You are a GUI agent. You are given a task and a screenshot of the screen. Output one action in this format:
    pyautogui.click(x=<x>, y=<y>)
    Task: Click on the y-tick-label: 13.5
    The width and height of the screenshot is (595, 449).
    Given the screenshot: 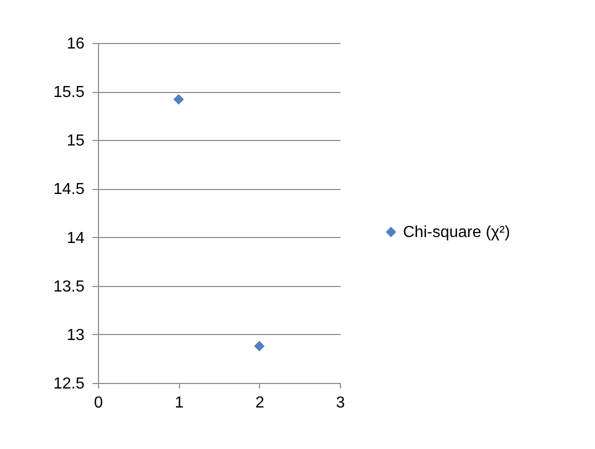 What is the action you would take?
    pyautogui.click(x=69, y=287)
    